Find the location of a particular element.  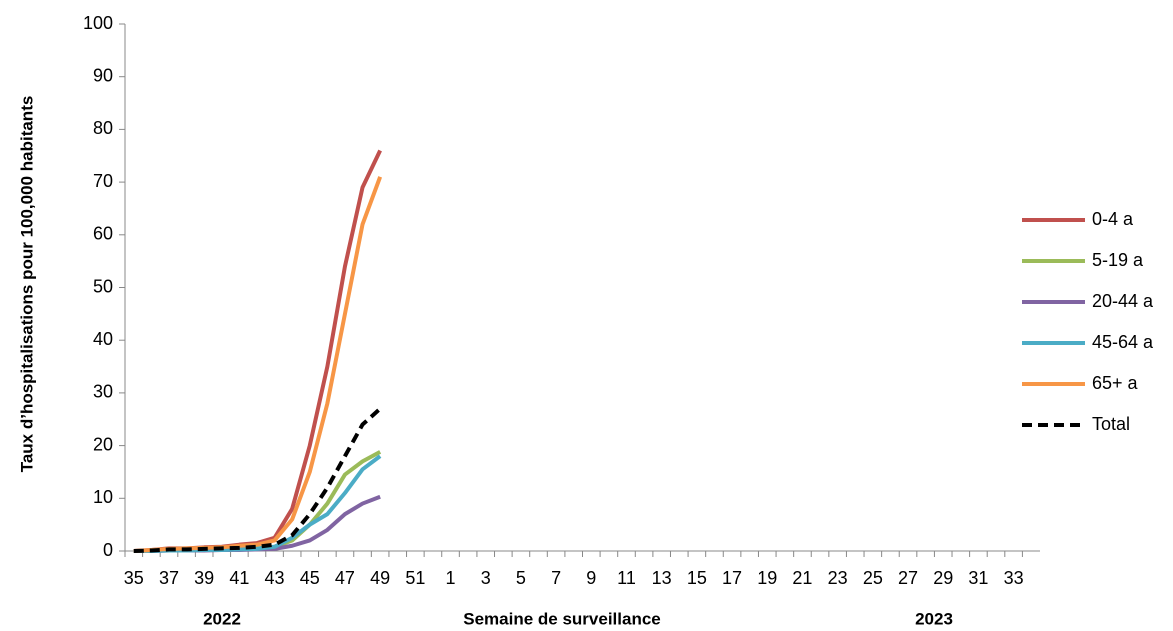

year-label: 2022 is located at coordinates (222, 618).